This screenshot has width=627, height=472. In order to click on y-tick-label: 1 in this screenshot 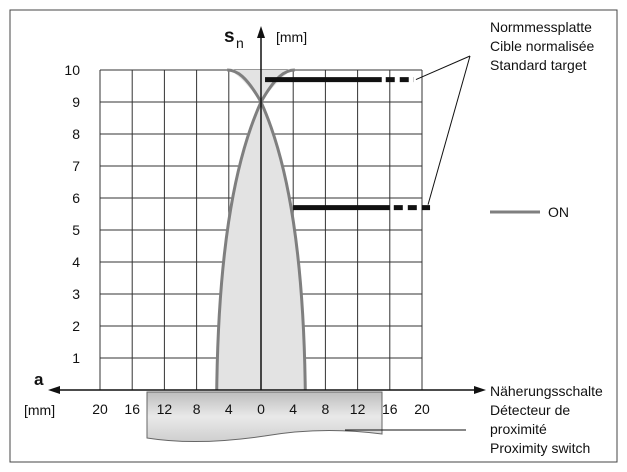, I will do `click(76, 358)`.